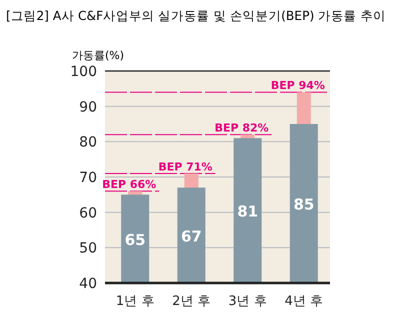 The width and height of the screenshot is (398, 326). I want to click on x-tick-label: 4년 후, so click(304, 301).